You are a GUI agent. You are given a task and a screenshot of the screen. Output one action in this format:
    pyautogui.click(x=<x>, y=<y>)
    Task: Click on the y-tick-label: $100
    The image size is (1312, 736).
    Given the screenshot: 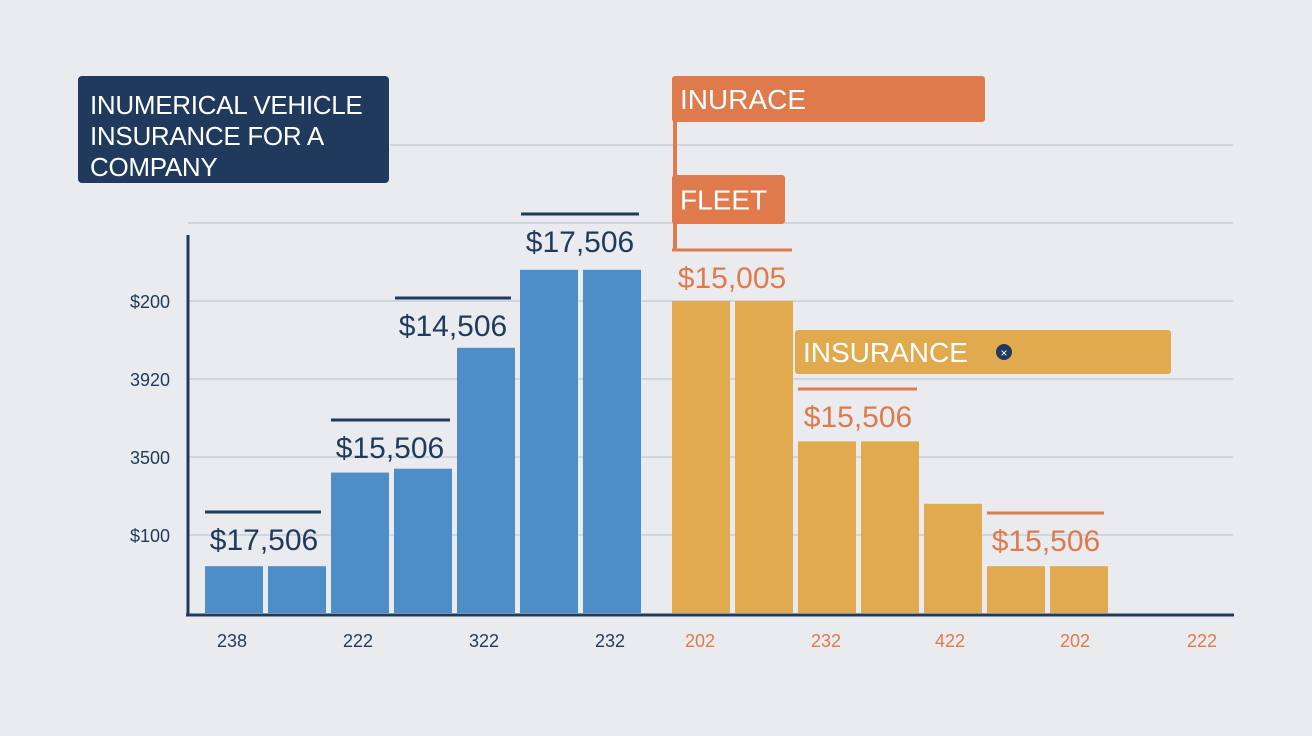 What is the action you would take?
    pyautogui.click(x=150, y=536)
    